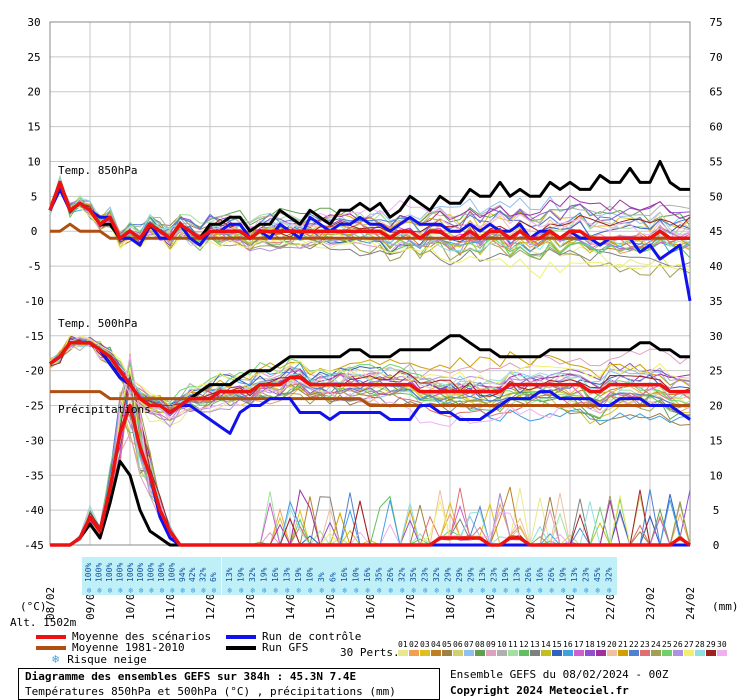 The width and height of the screenshot is (740, 700). I want to click on legend-mean-label: Moyenne des scénarios, so click(142, 636).